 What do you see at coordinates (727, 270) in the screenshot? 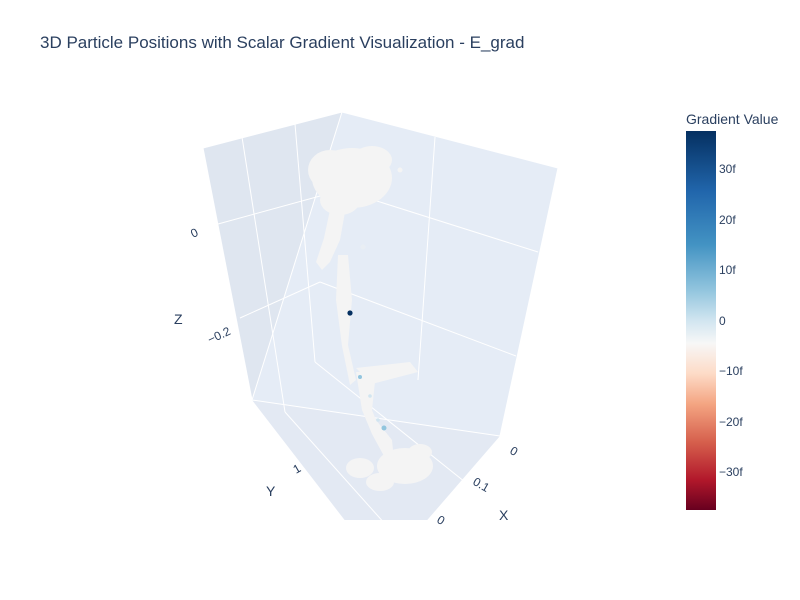
I see `colorbar-tick-label: 10f` at bounding box center [727, 270].